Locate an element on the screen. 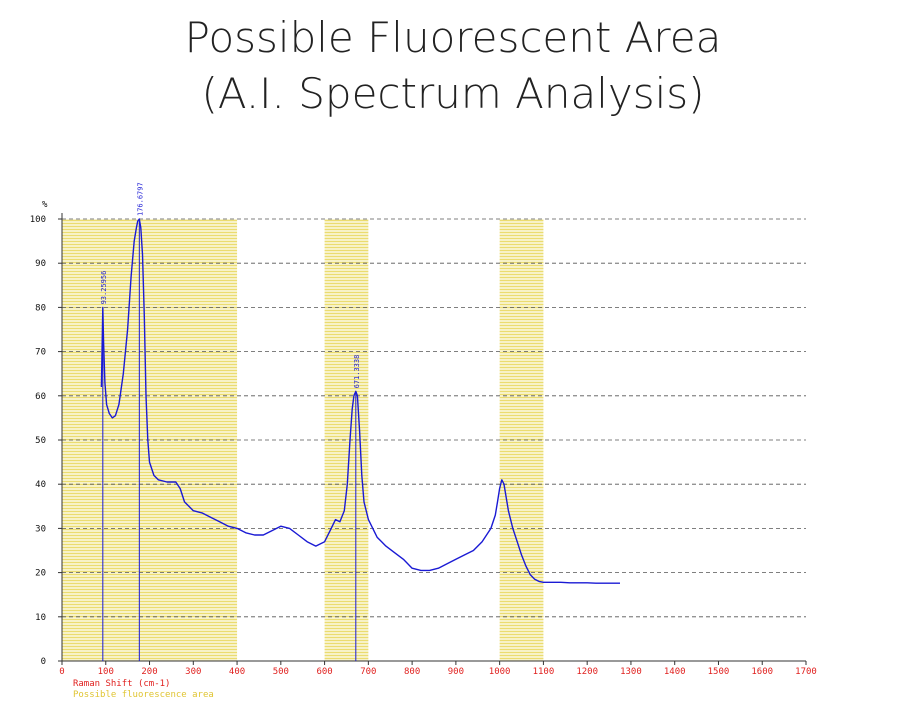  peak-label-2: 671.3338 is located at coordinates (357, 372).